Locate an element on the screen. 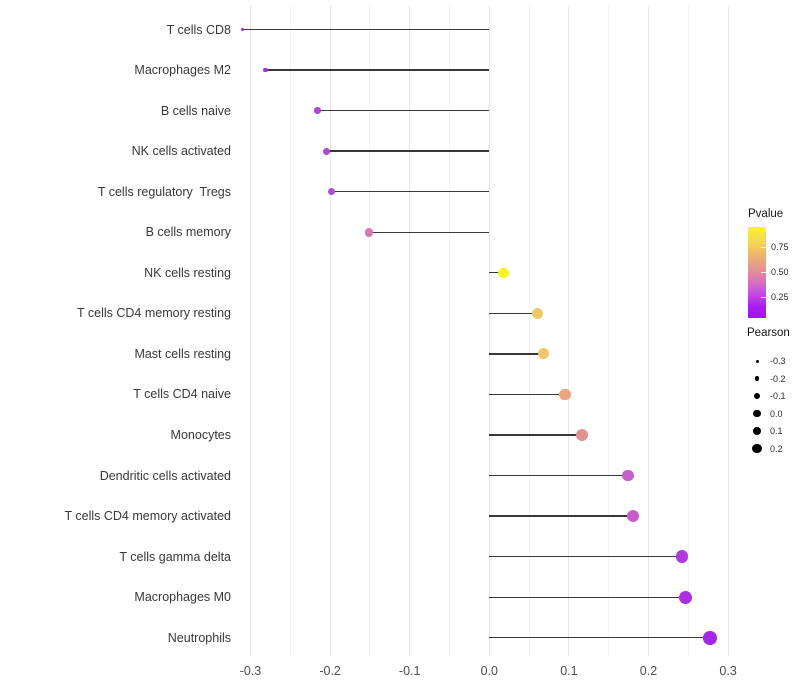  pvalue-tick-label: 0.25 is located at coordinates (780, 296).